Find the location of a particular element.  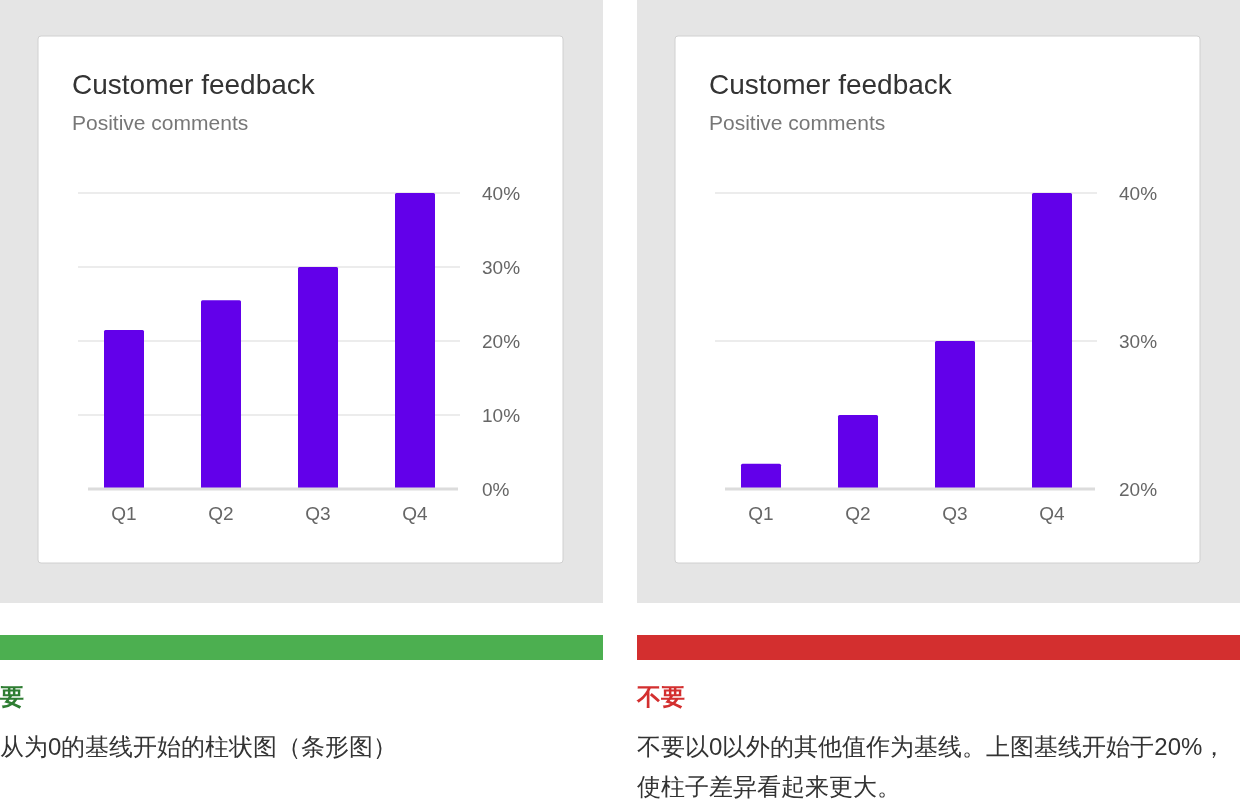

y-tick-label: 0% is located at coordinates (496, 489).